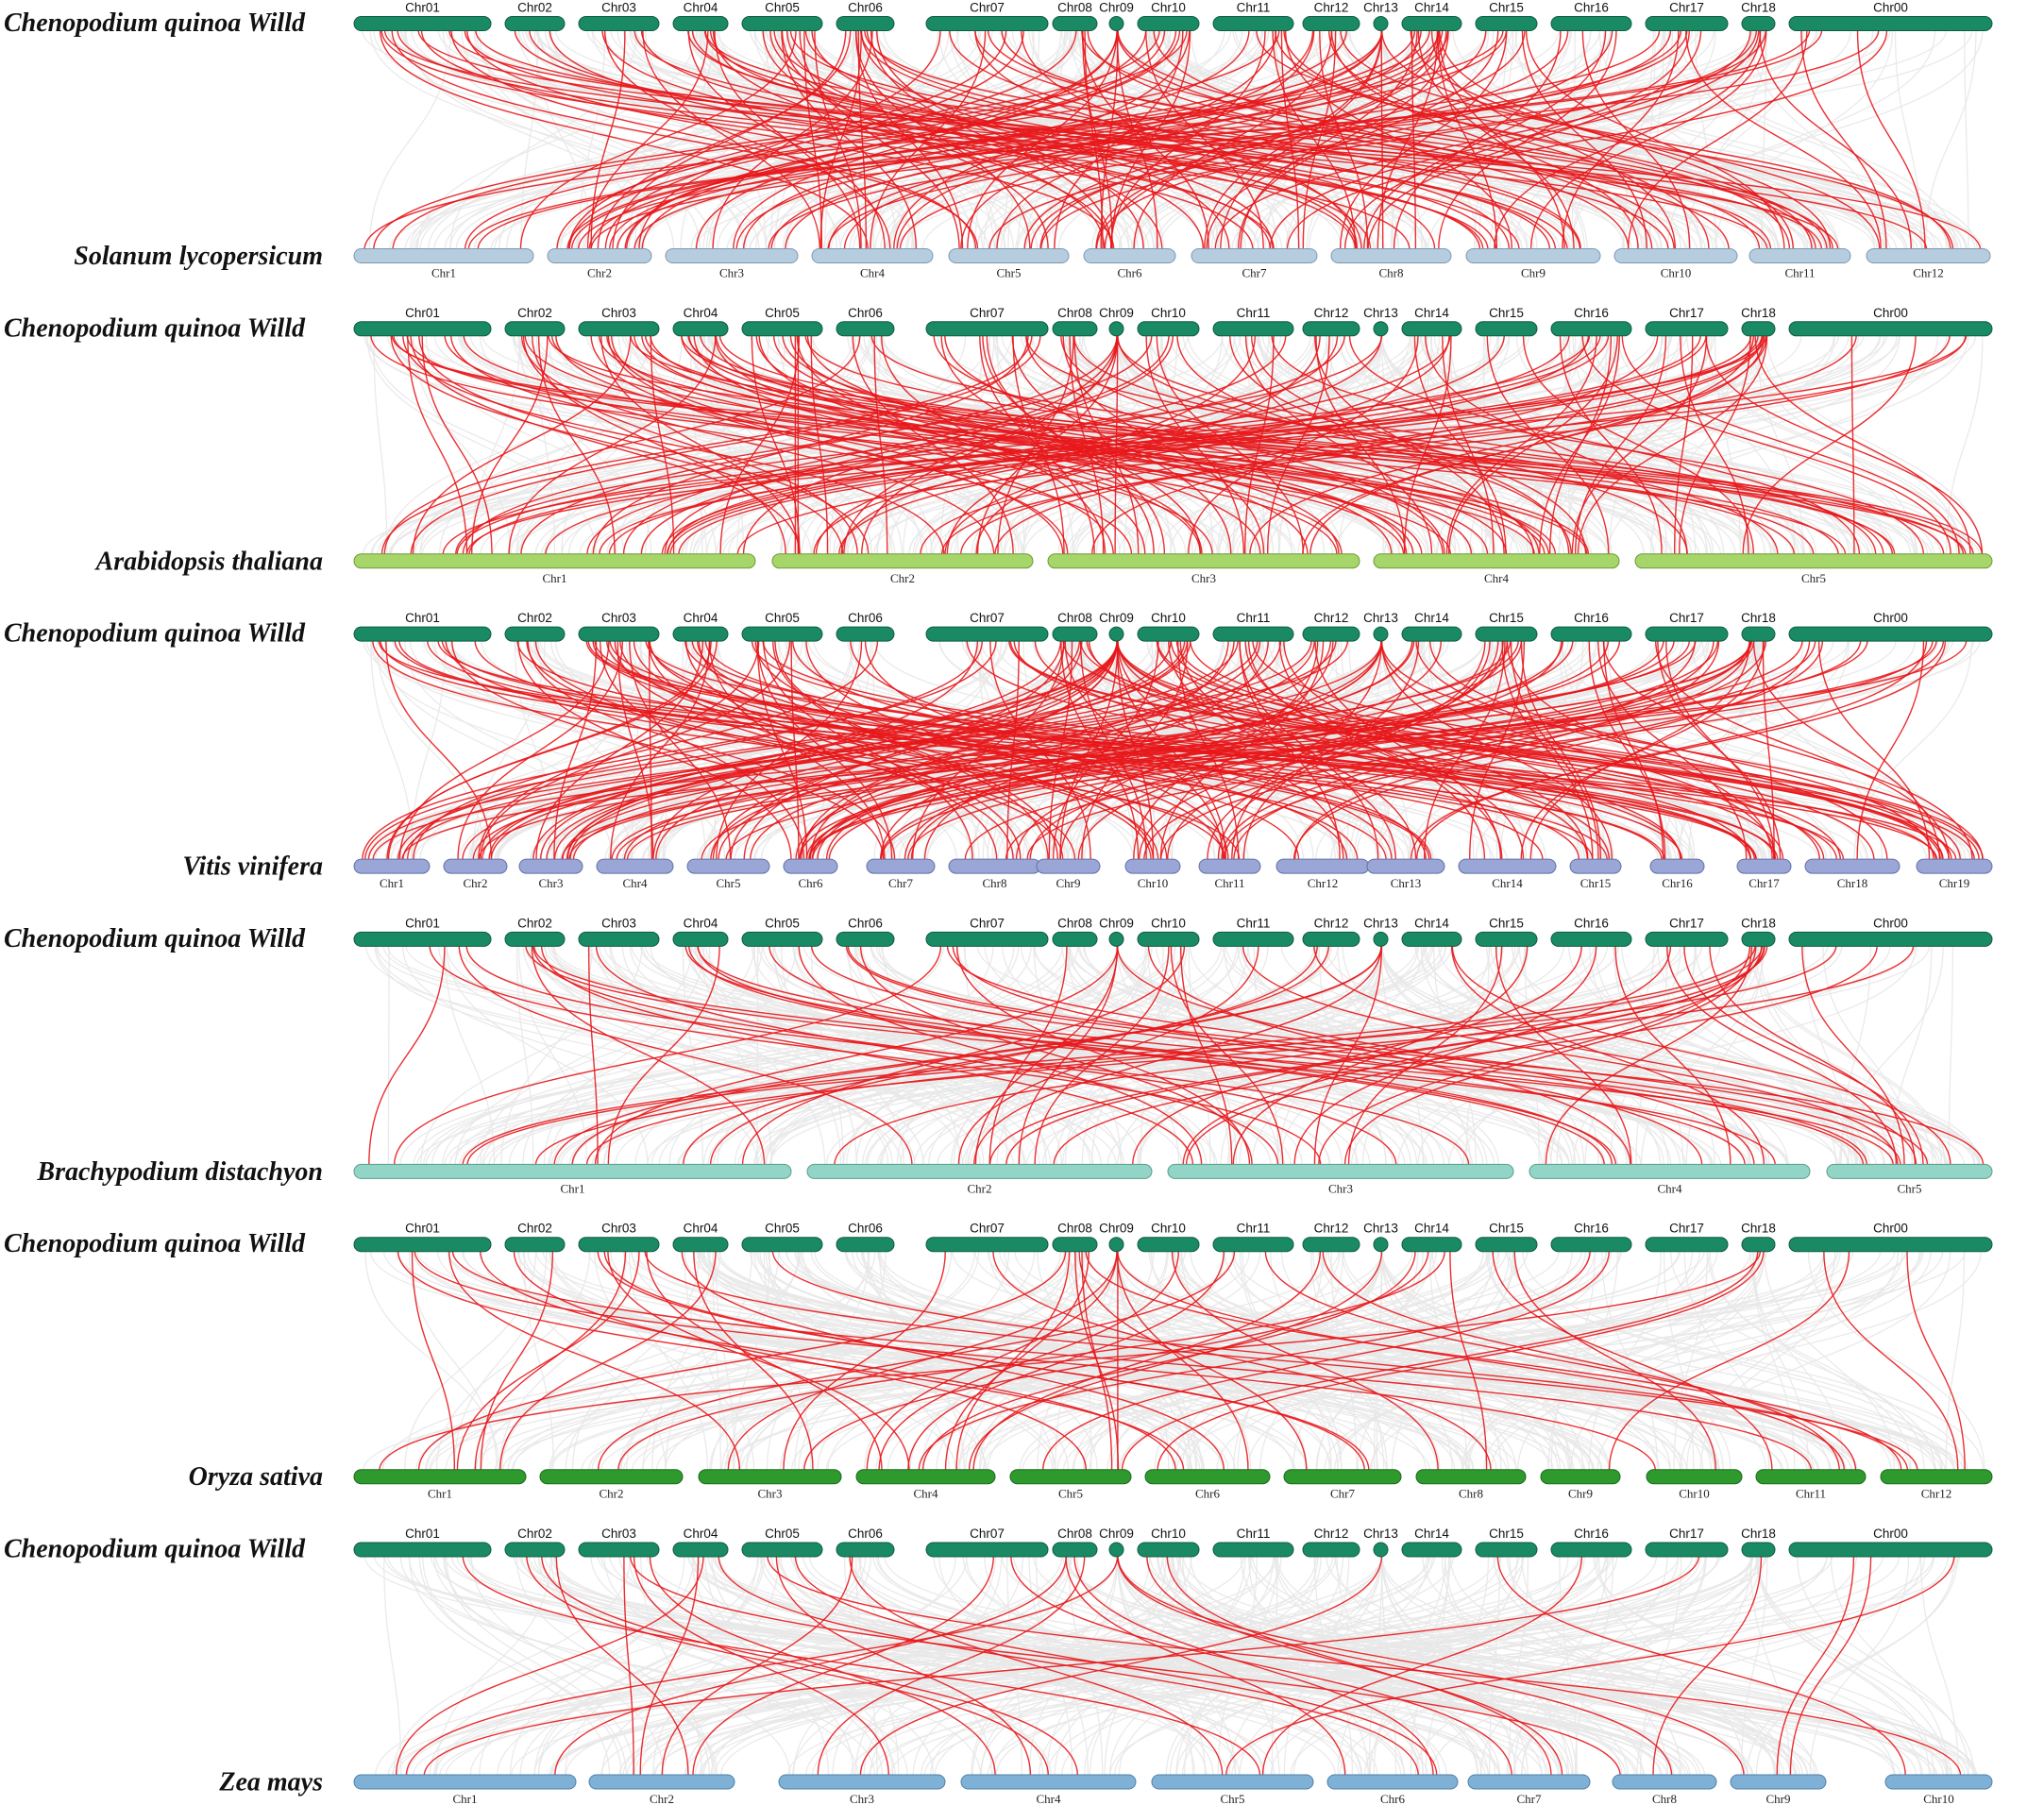 The height and width of the screenshot is (1805, 2044). I want to click on comparison-chromosome-label: Chr4, so click(927, 1494).